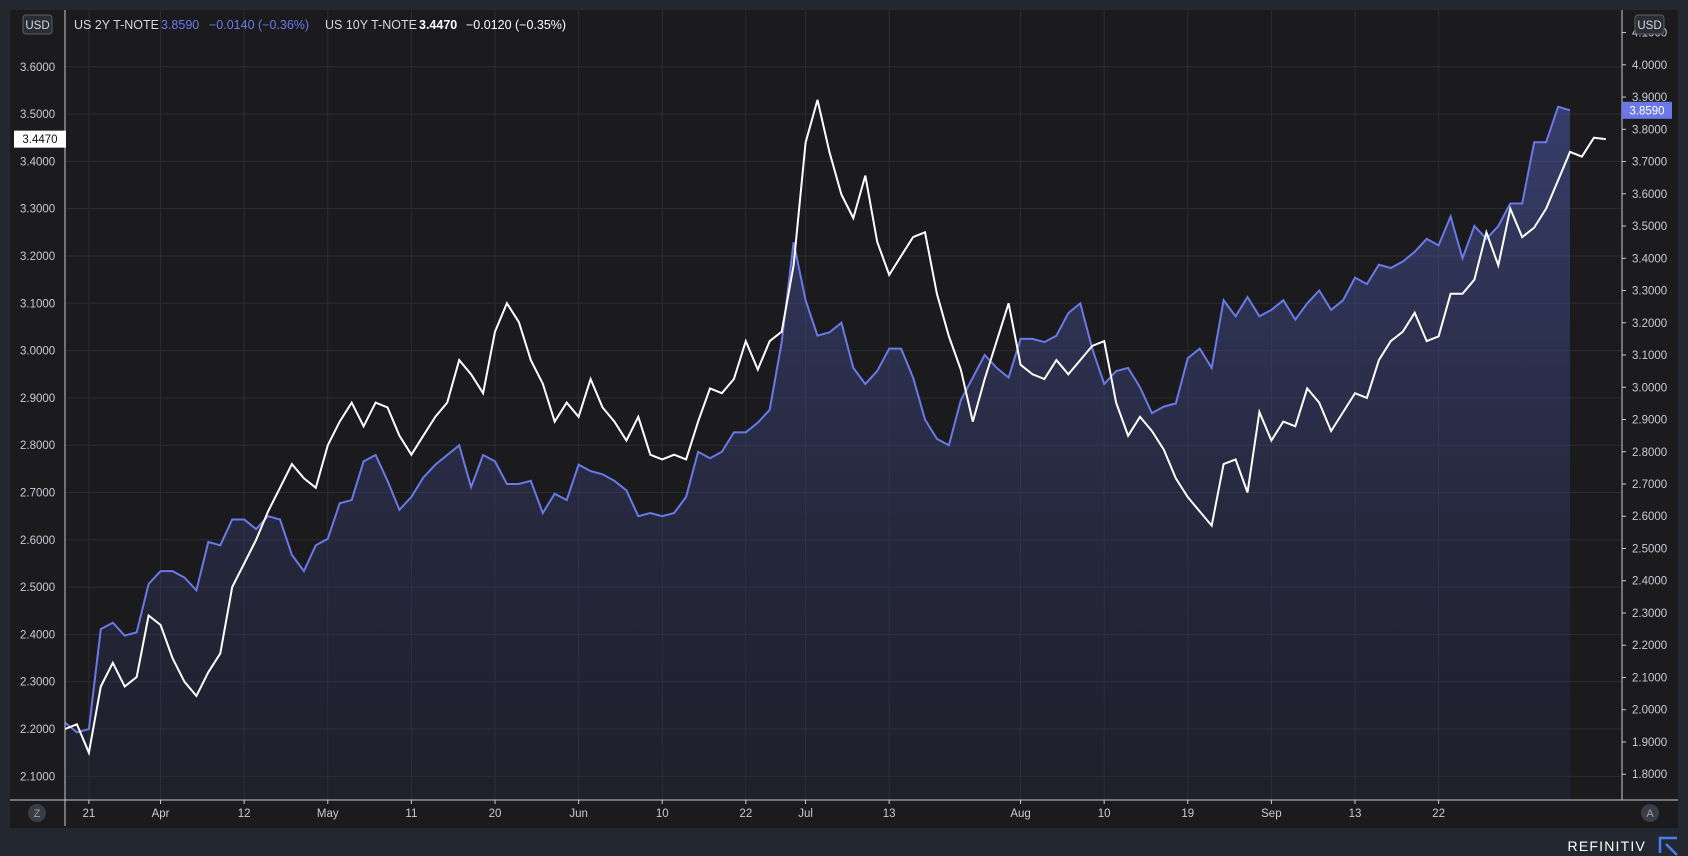 The image size is (1688, 856). What do you see at coordinates (763, 810) in the screenshot?
I see `x-axis-ticks: 21 Apr 12 May 11 20 Jun 10 22 Jul 13 Aug 10 19 Sep 13 22` at bounding box center [763, 810].